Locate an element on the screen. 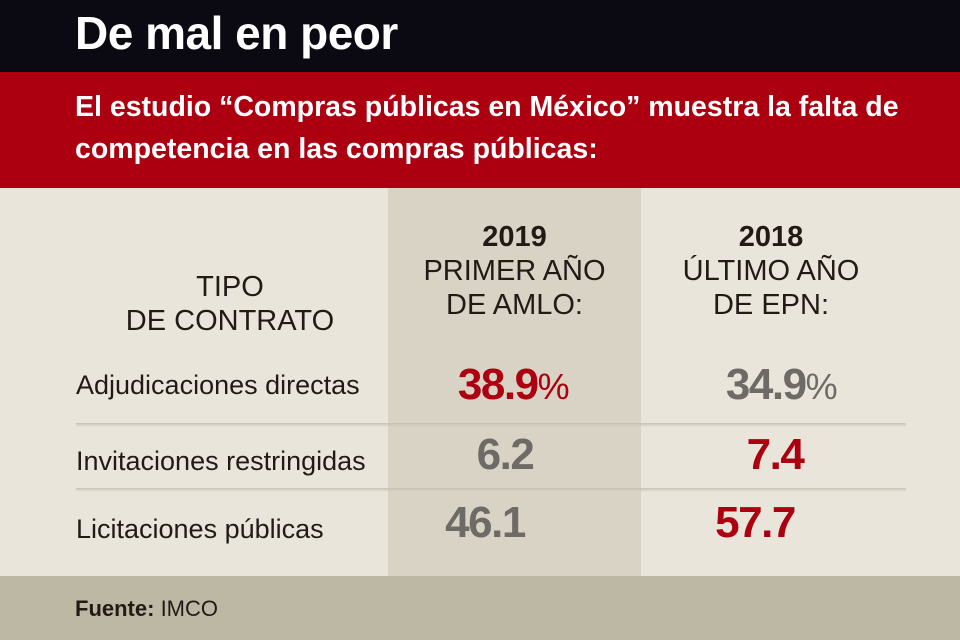  column-header-2018: 2018 ÚLTIMO AÑO DE EPN: is located at coordinates (771, 271).